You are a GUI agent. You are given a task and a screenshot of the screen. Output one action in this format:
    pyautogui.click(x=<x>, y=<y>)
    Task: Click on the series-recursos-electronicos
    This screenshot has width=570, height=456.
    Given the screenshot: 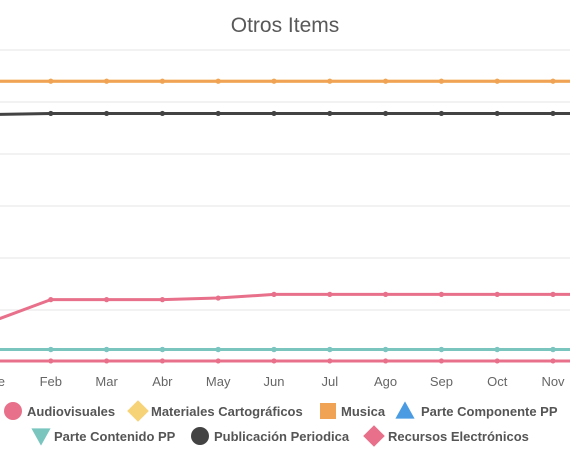 What is the action you would take?
    pyautogui.click(x=285, y=306)
    